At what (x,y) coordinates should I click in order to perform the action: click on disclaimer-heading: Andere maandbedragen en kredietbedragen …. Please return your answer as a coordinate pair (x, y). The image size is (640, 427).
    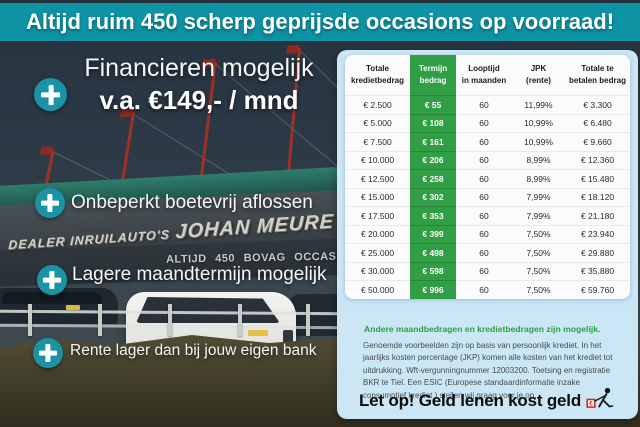
    Looking at the image, I should click on (482, 329).